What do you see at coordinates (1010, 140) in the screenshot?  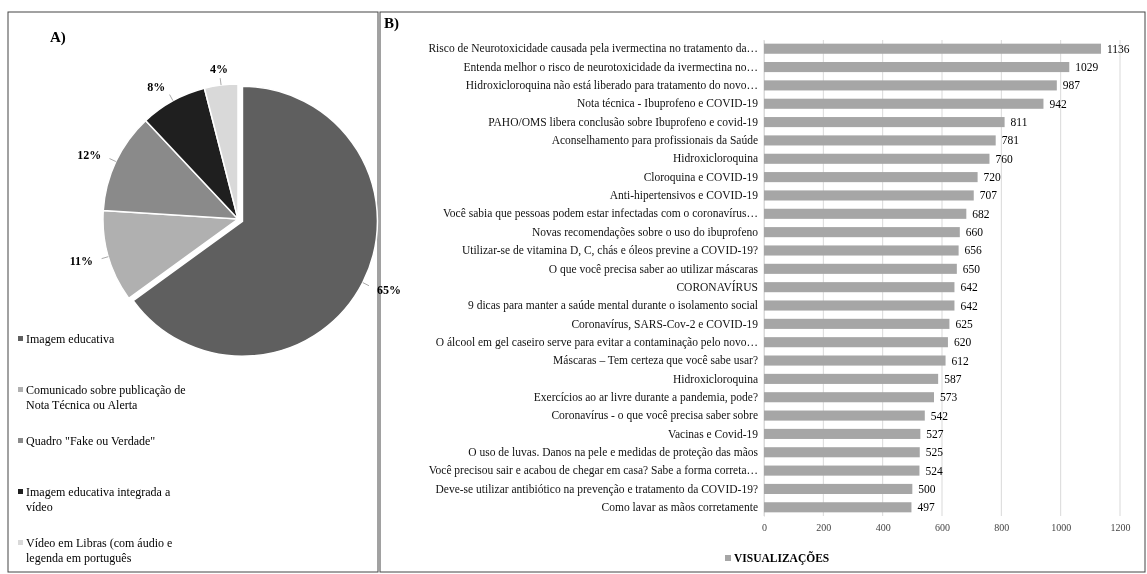 I see `data-label: 781` at bounding box center [1010, 140].